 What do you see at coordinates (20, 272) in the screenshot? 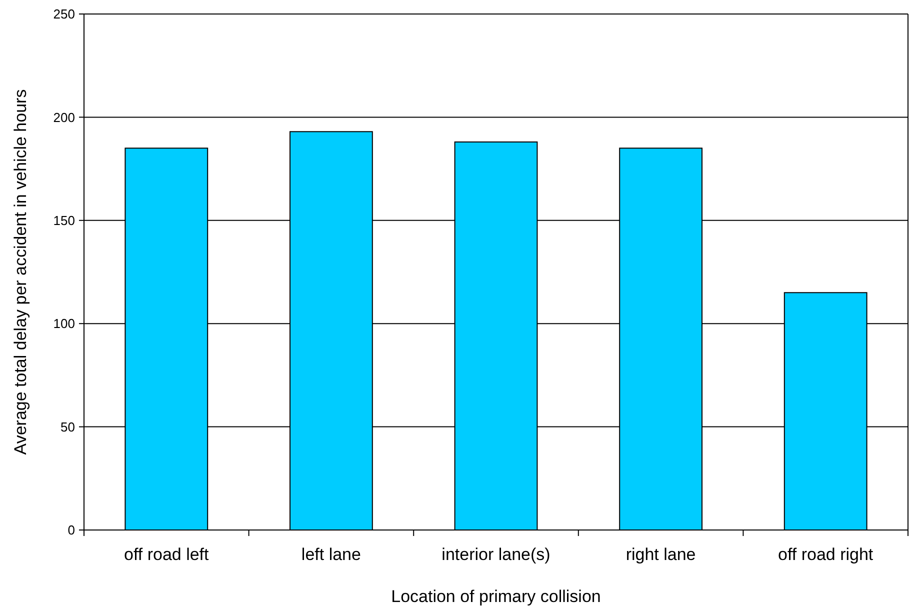
I see `y-axis-title: Average total delay per accident in vehicle hours` at bounding box center [20, 272].